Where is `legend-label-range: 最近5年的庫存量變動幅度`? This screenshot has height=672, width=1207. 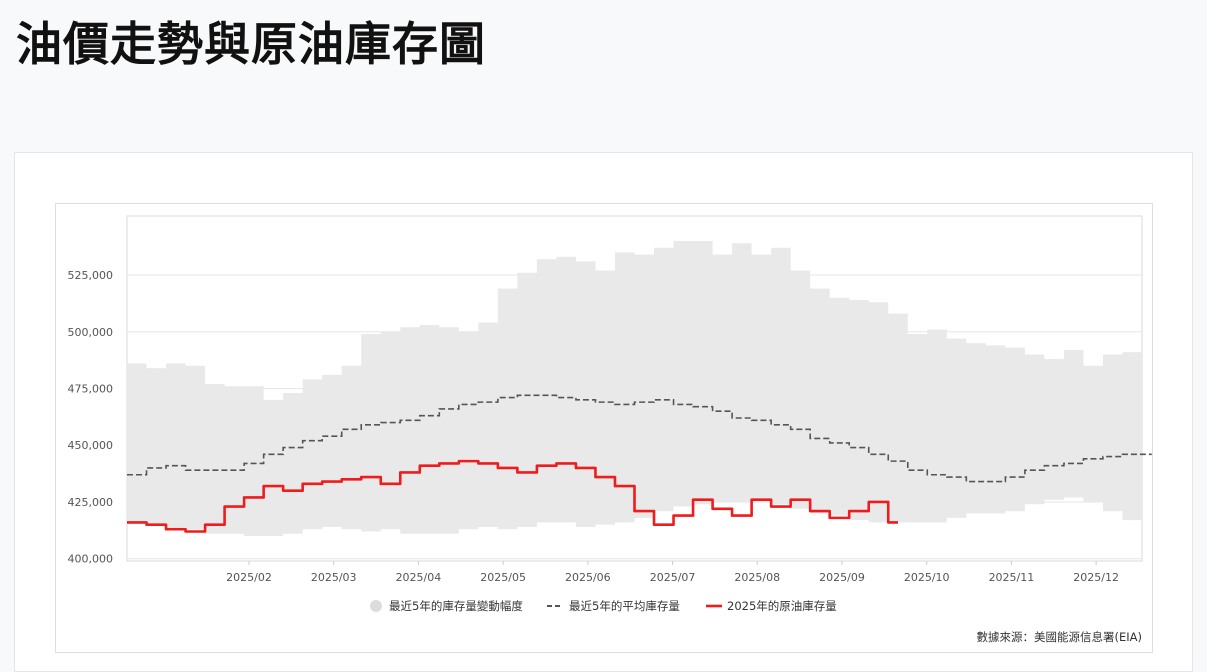 legend-label-range: 最近5年的庫存量變動幅度 is located at coordinates (456, 606).